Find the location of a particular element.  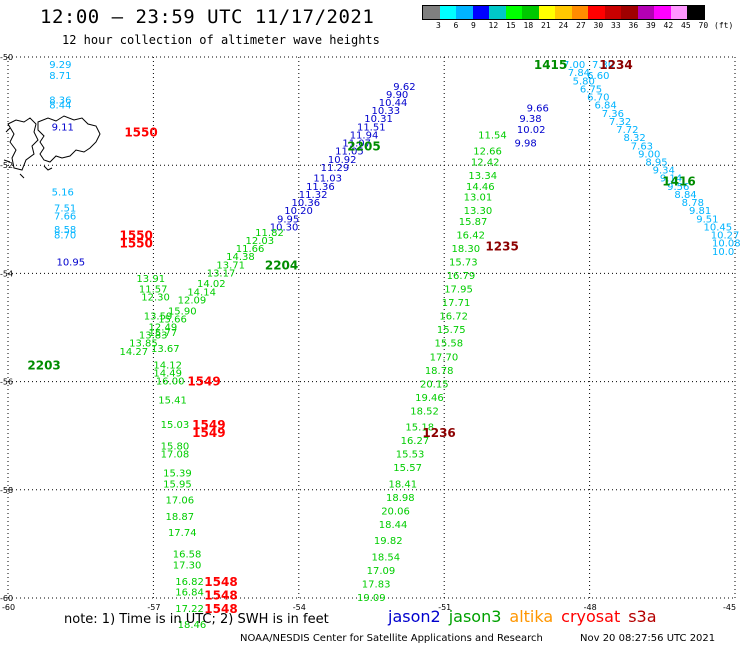

wave-height-value: 14.49 is located at coordinates (167, 373).